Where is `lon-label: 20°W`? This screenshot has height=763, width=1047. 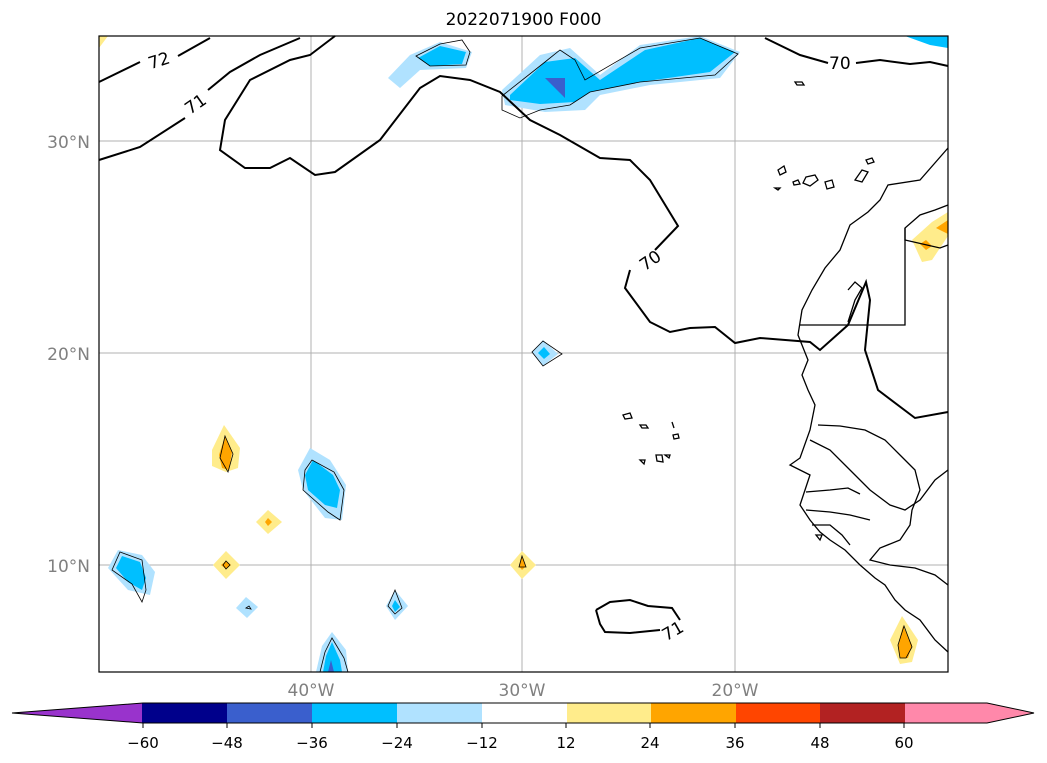
lon-label: 20°W is located at coordinates (735, 691).